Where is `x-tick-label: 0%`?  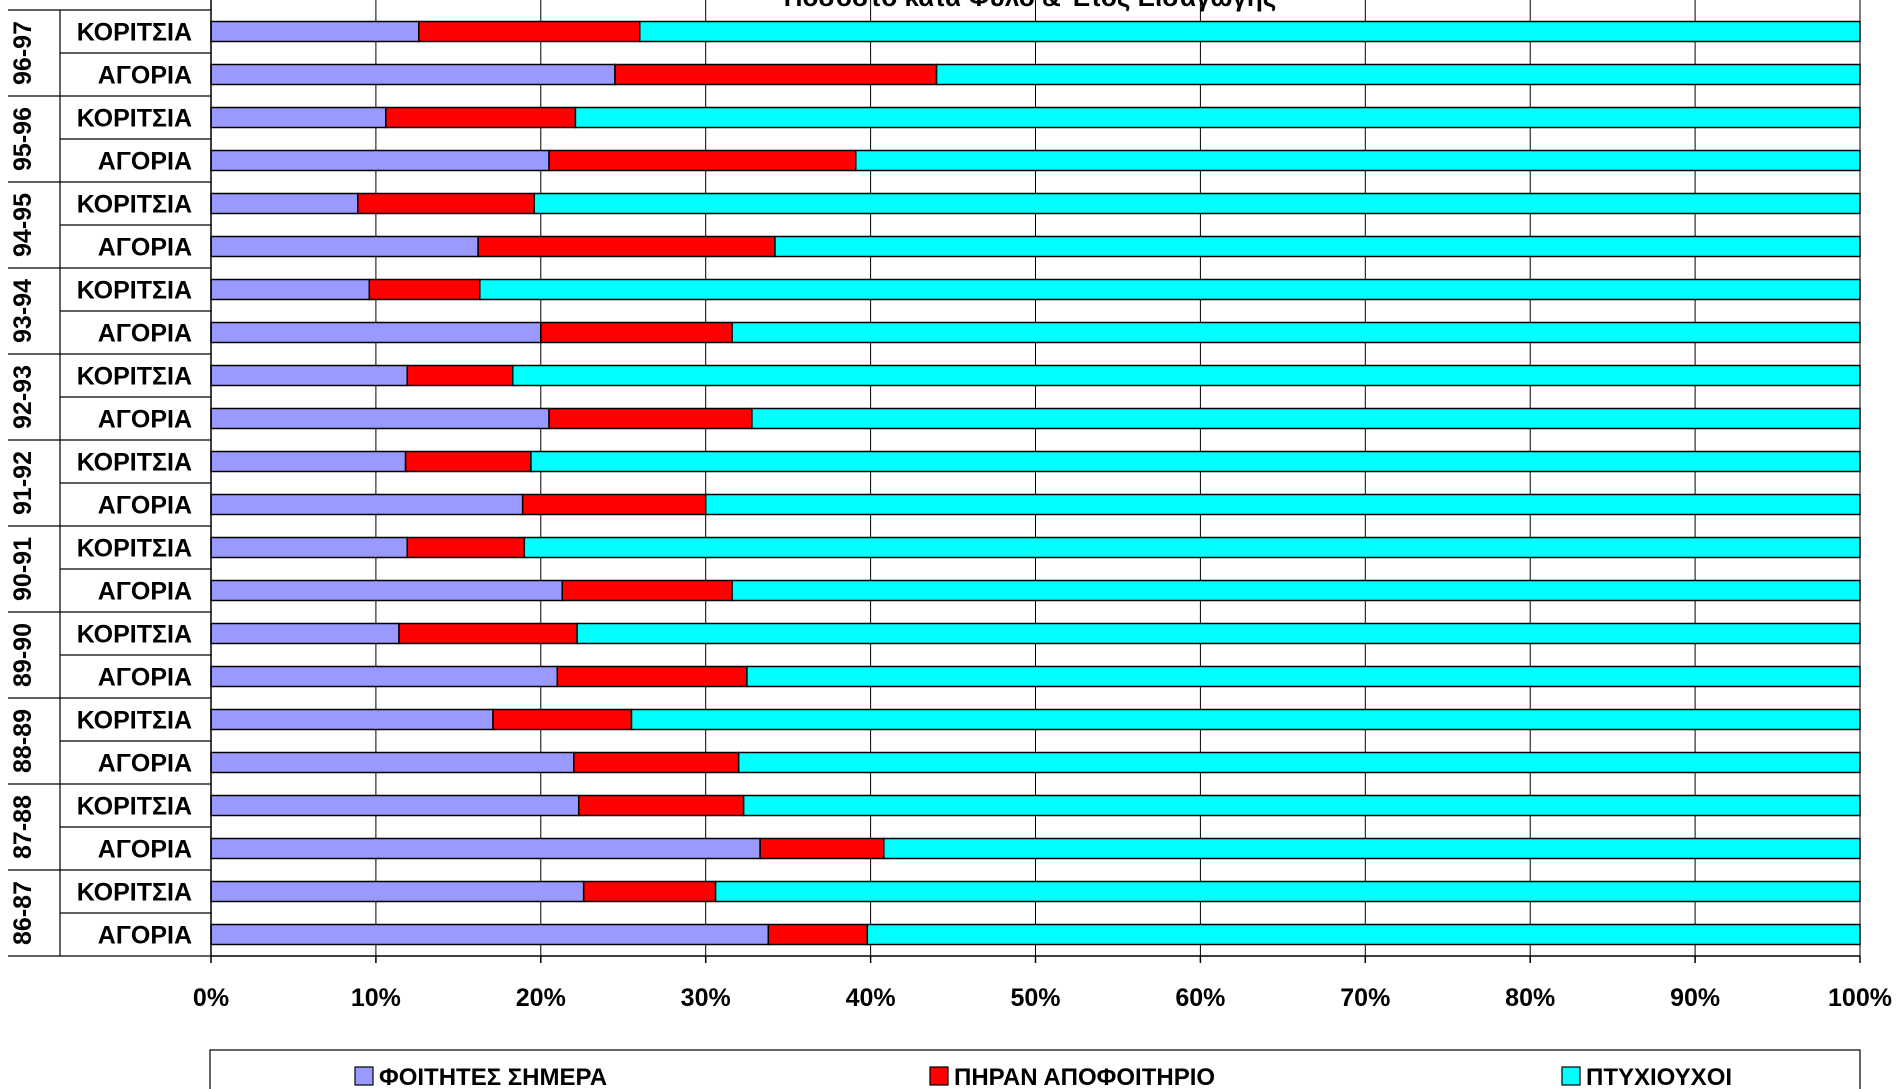
x-tick-label: 0% is located at coordinates (211, 998).